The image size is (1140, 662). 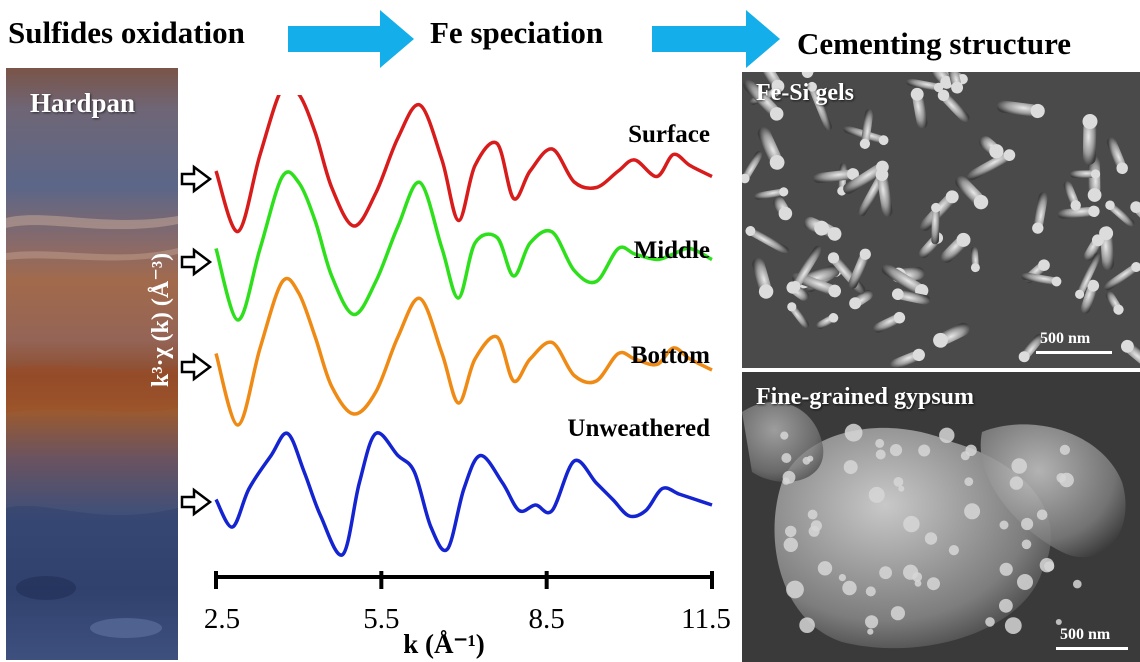 I want to click on x-tick-label: 11.5, so click(x=706, y=619).